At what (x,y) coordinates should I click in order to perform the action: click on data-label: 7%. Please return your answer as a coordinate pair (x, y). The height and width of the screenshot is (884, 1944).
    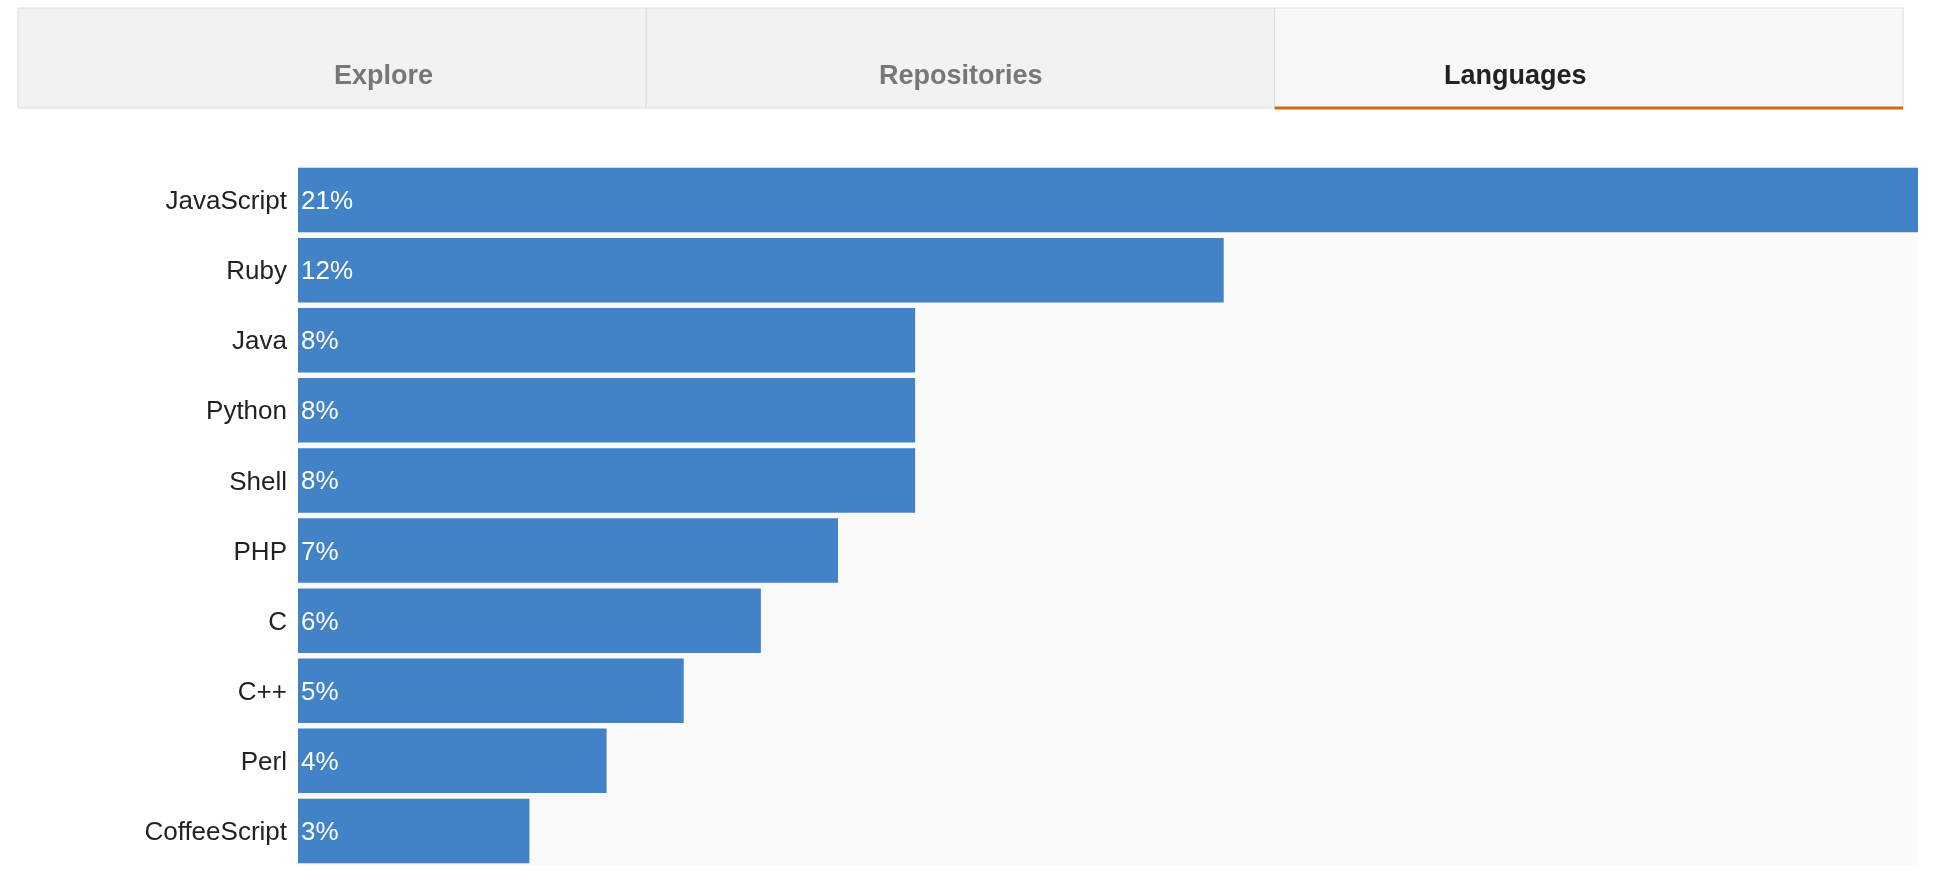
    Looking at the image, I should click on (320, 550).